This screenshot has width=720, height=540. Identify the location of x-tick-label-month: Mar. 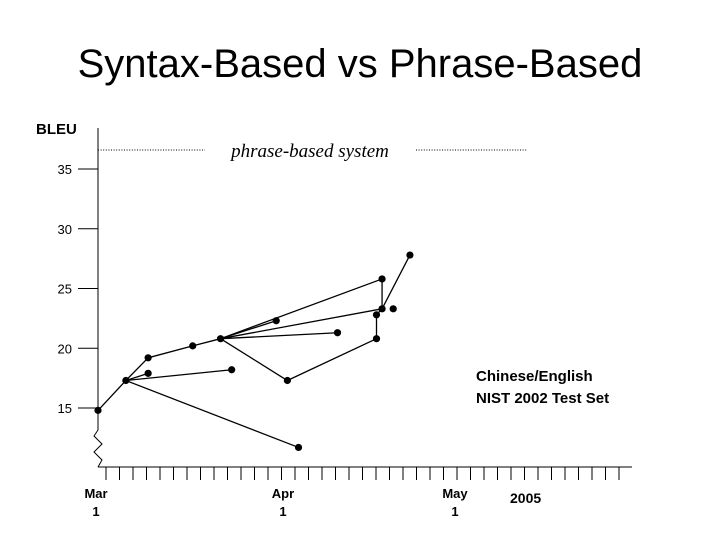
(95, 493).